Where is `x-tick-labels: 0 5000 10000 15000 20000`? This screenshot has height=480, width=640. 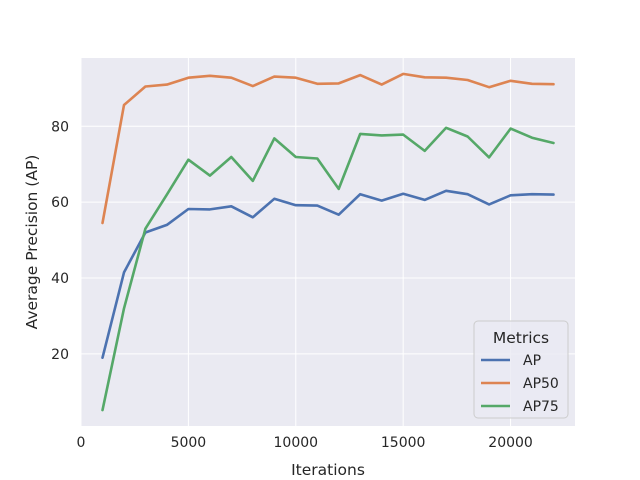 x-tick-labels: 0 5000 10000 15000 20000 is located at coordinates (305, 443).